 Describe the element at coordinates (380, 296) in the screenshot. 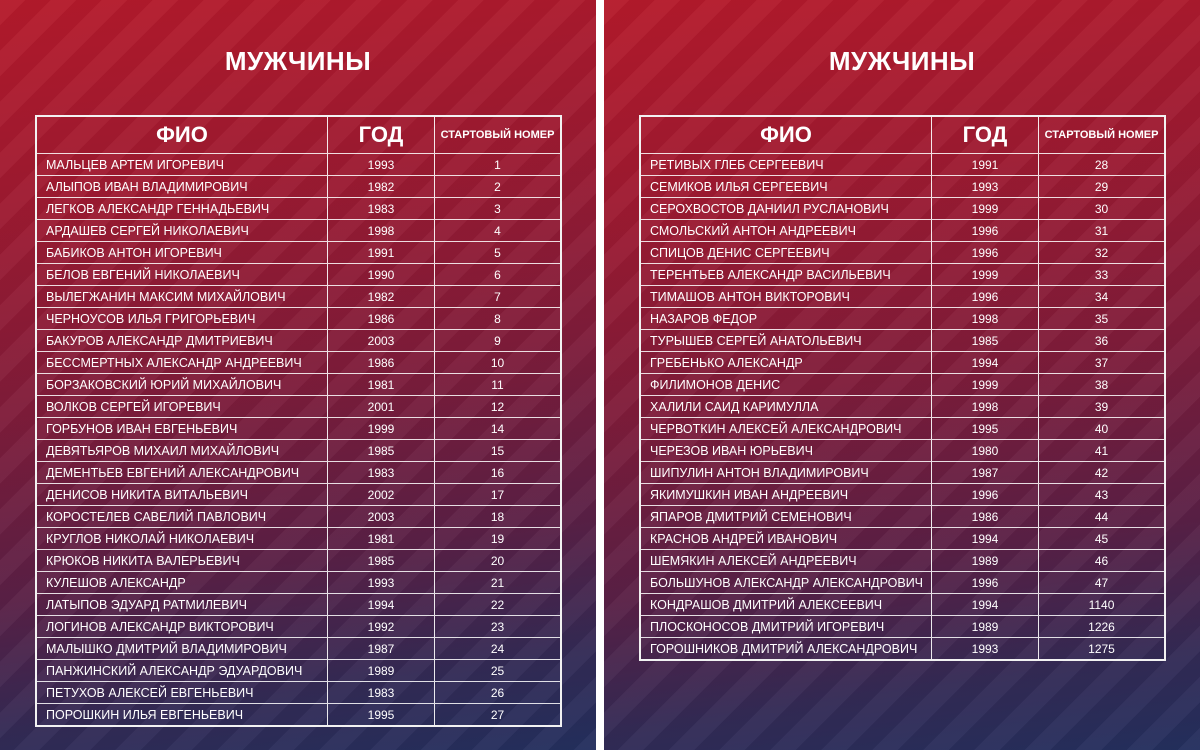

I see `birth-year: 1982` at that location.